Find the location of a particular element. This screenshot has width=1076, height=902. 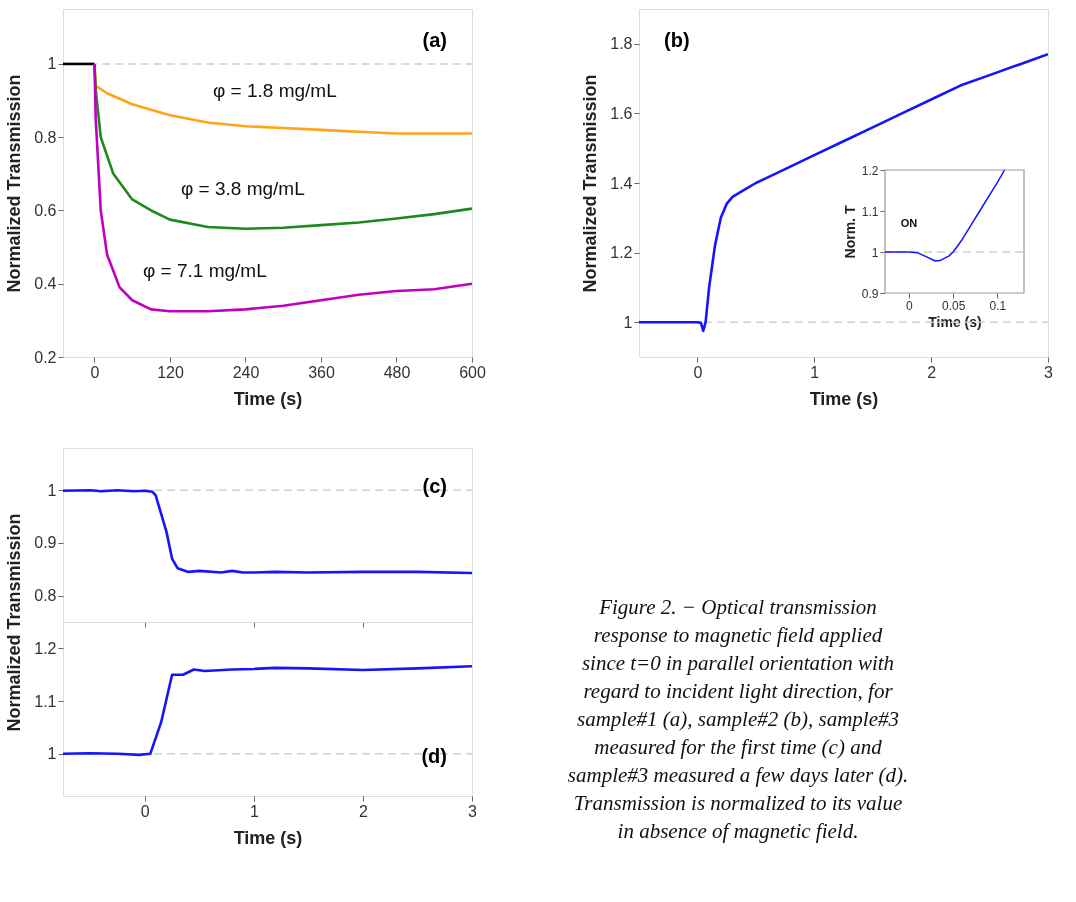

annotation: φ = 1.8 mg/mL is located at coordinates (275, 90).